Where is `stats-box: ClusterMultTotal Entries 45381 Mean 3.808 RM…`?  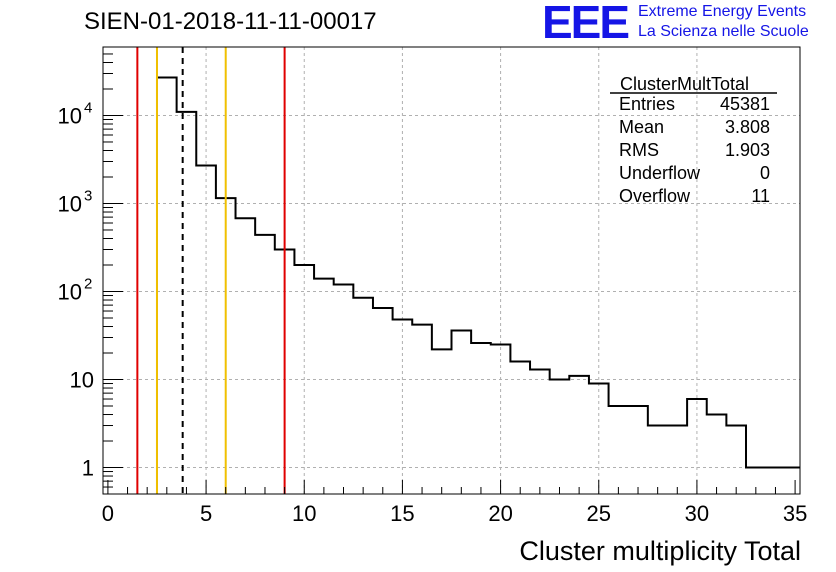 stats-box: ClusterMultTotal Entries 45381 Mean 3.808 RM… is located at coordinates (693, 140).